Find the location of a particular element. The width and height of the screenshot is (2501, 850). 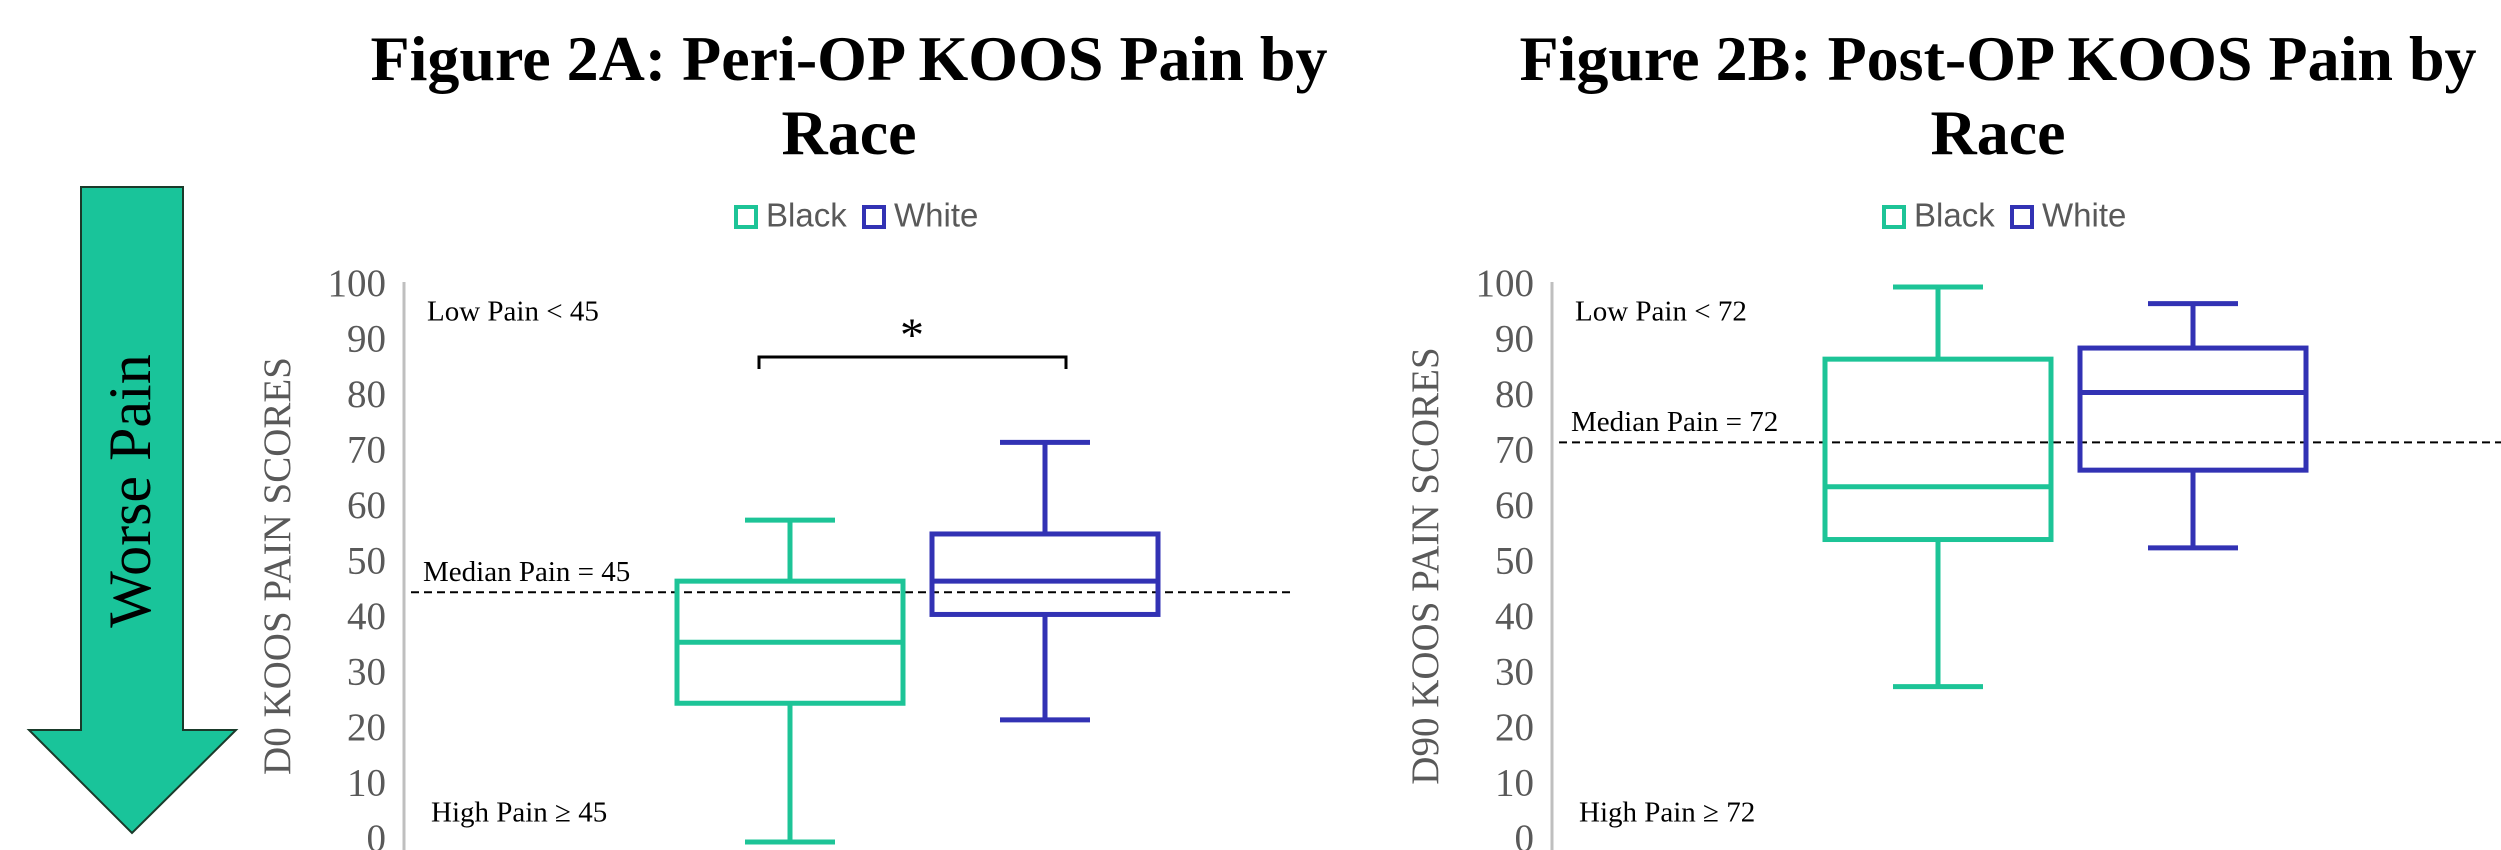

annotation: High Pain ≥ 72 is located at coordinates (1667, 813).